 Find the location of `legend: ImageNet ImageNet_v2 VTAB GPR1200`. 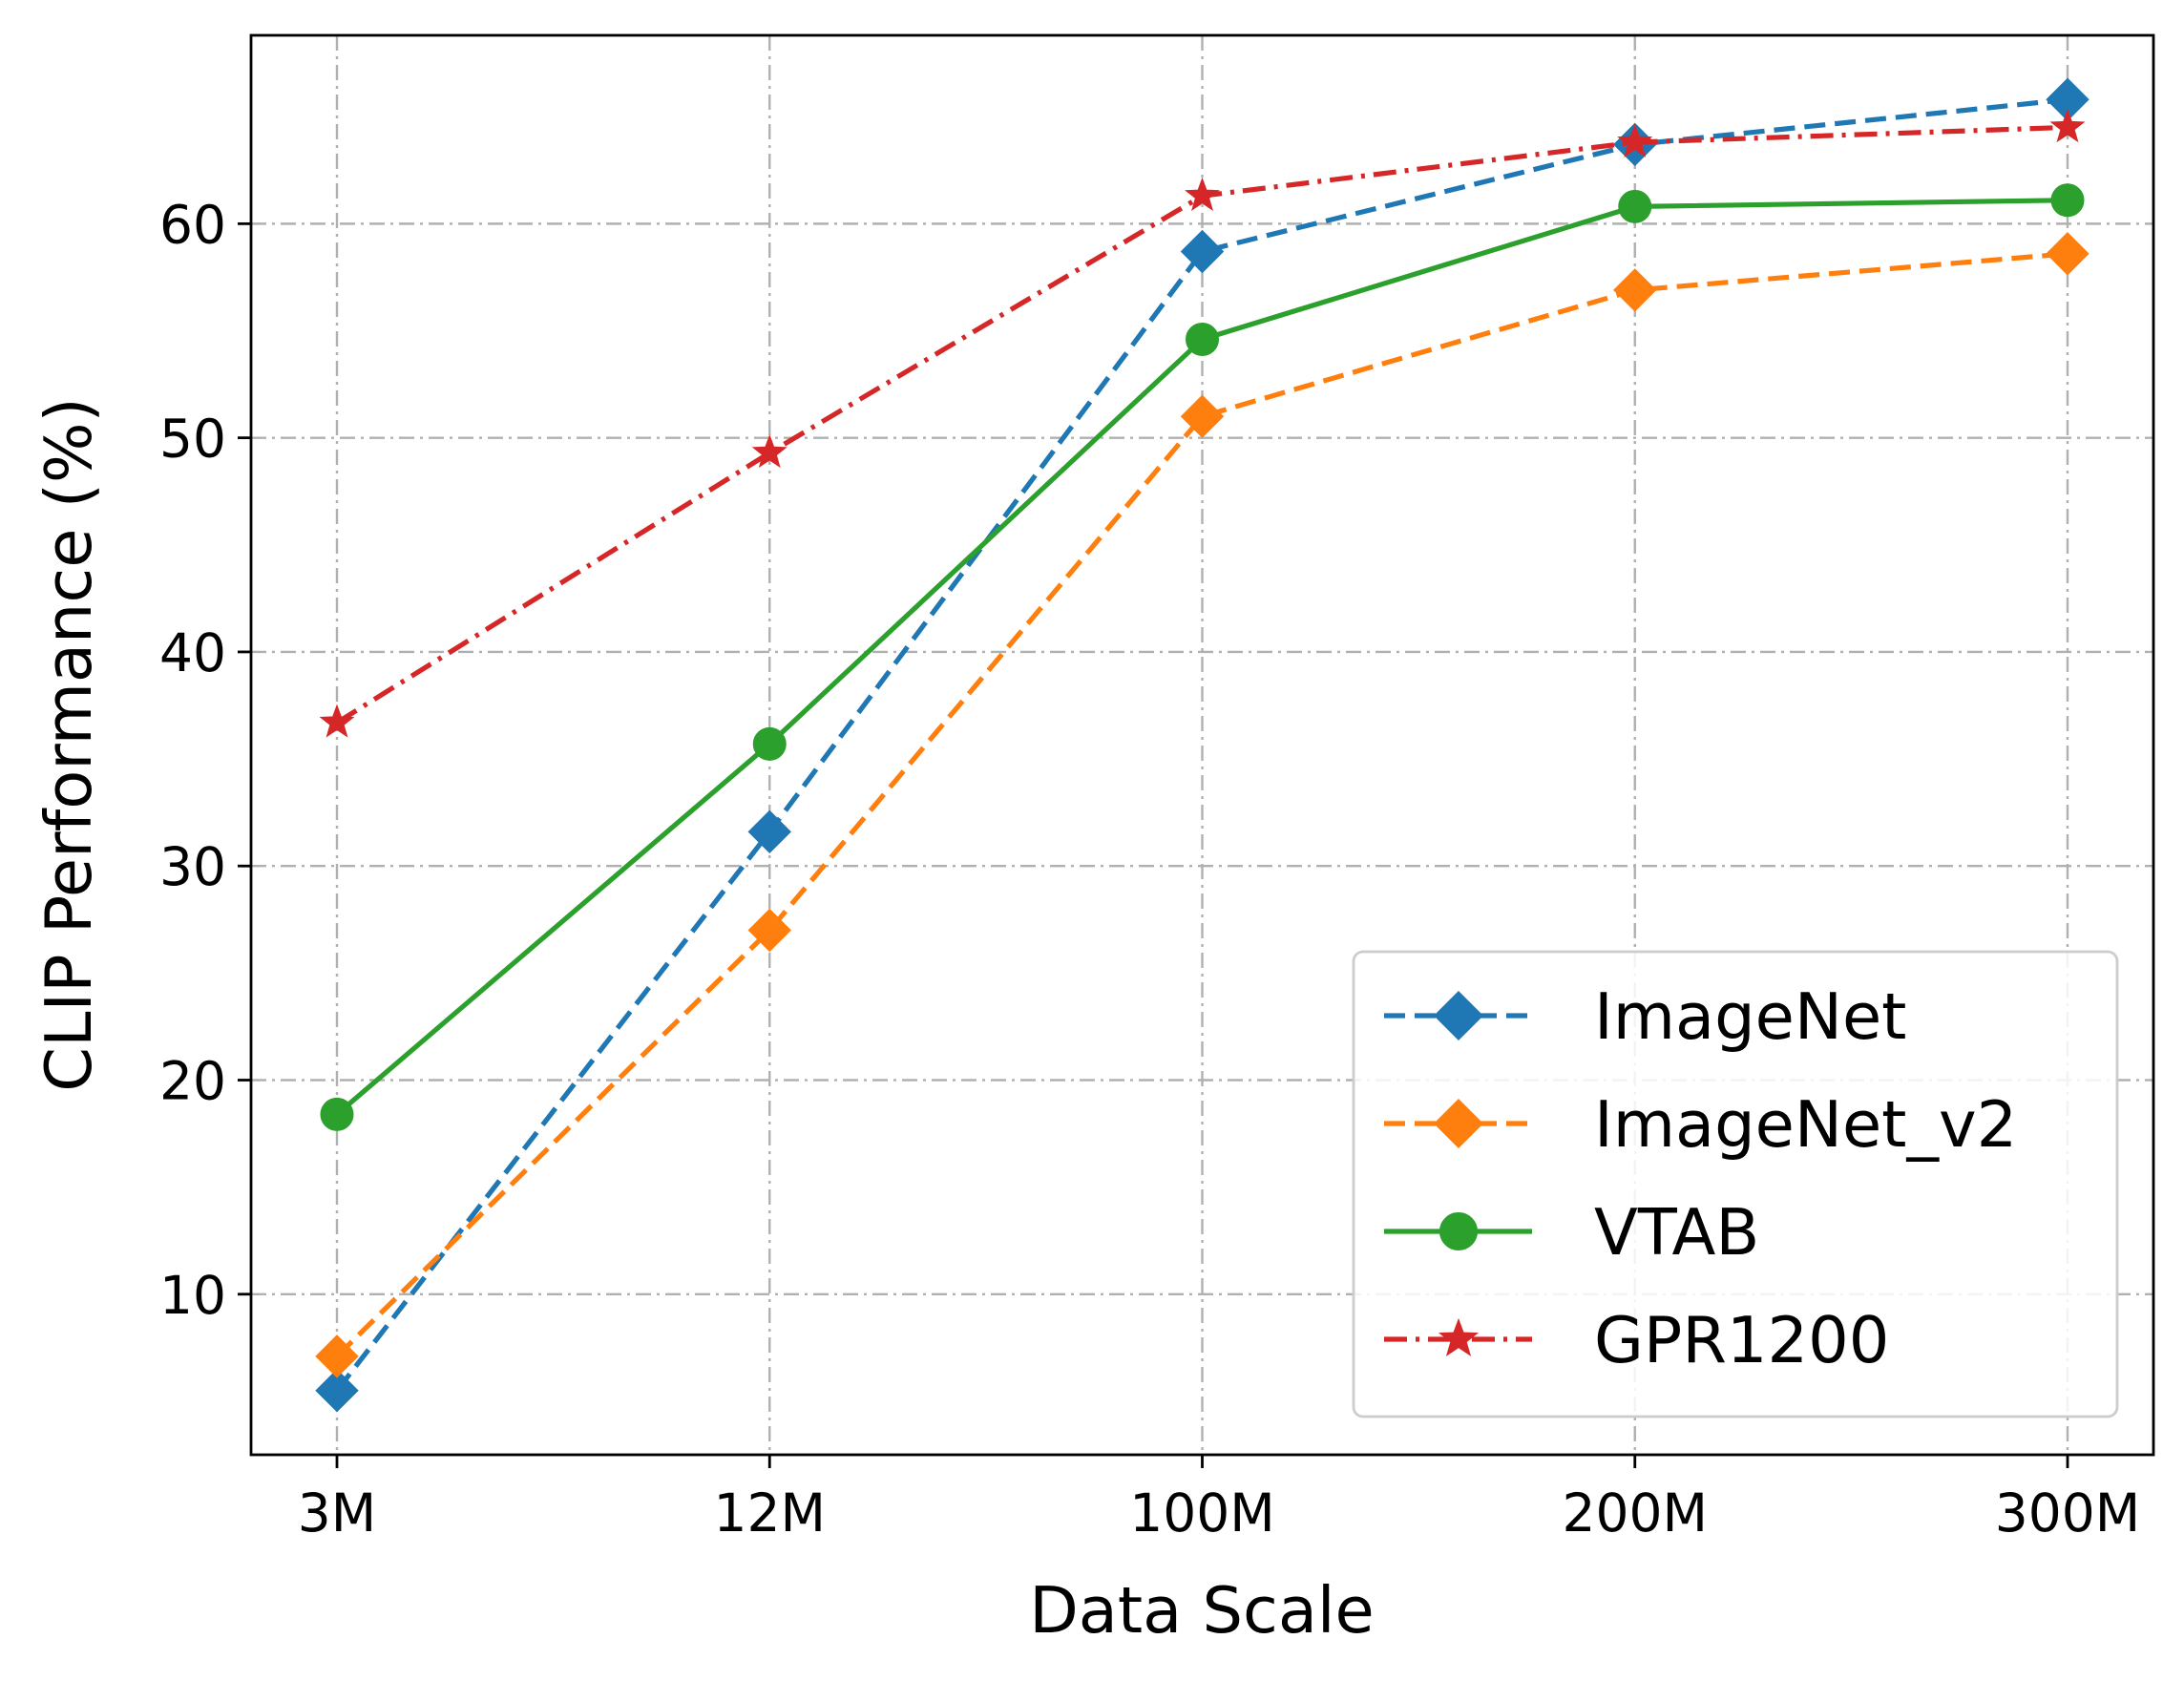

legend: ImageNet ImageNet_v2 VTAB GPR1200 is located at coordinates (1736, 1184).